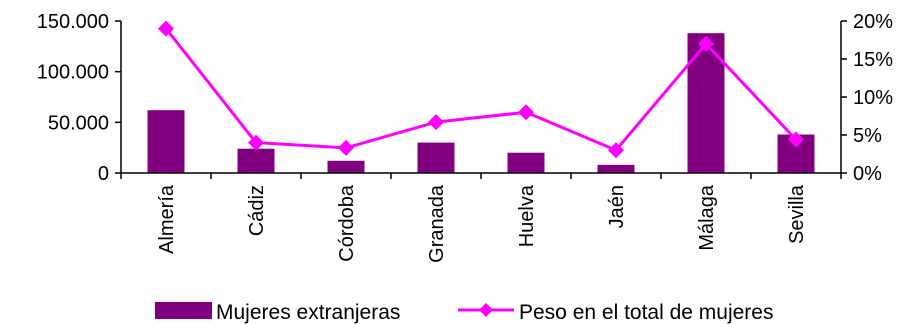 The width and height of the screenshot is (916, 324). Describe the element at coordinates (183, 310) in the screenshot. I see `legend-swatch-bar` at that location.